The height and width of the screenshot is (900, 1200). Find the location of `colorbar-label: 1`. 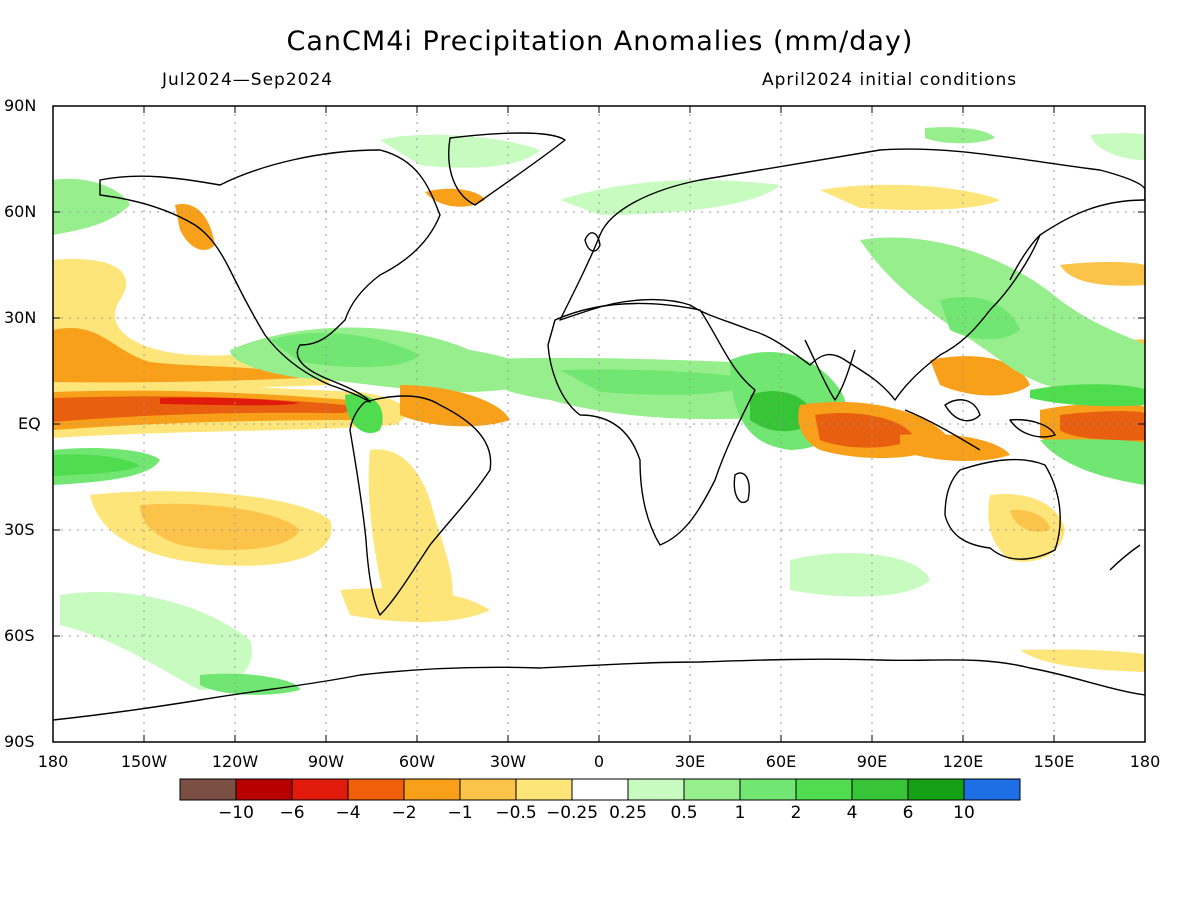

colorbar-label: 1 is located at coordinates (740, 813).